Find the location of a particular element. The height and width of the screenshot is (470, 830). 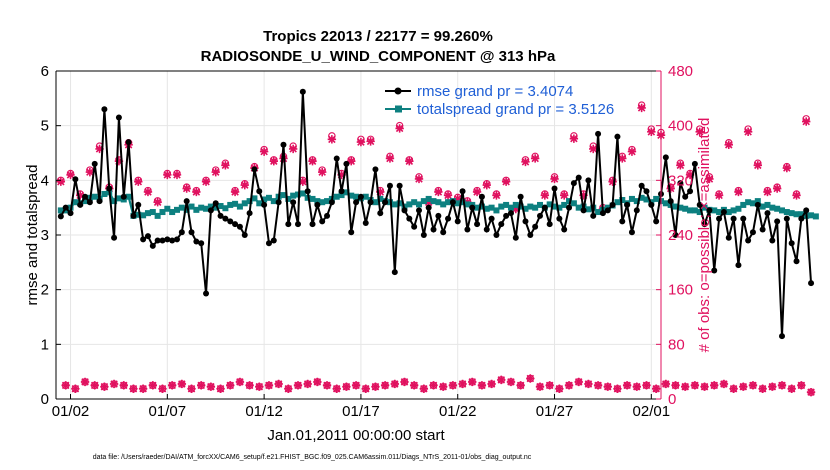

left-tick-label: 5 is located at coordinates (45, 126).